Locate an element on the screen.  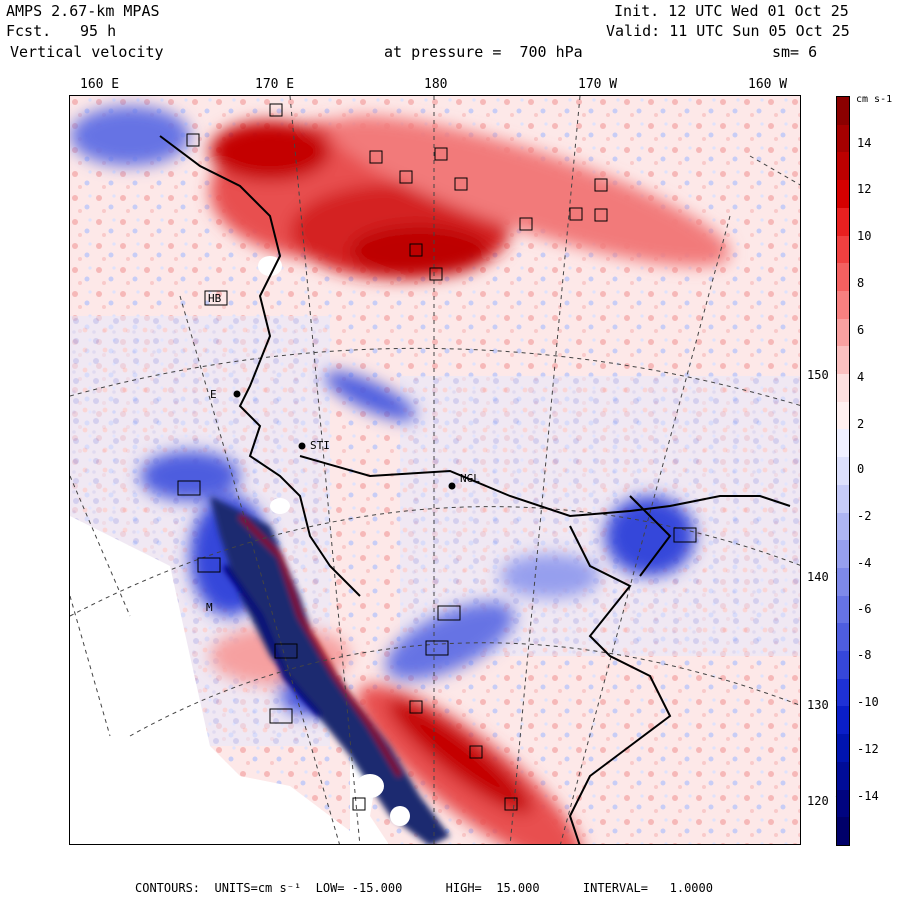
station-dot-e is located at coordinates (237, 394).